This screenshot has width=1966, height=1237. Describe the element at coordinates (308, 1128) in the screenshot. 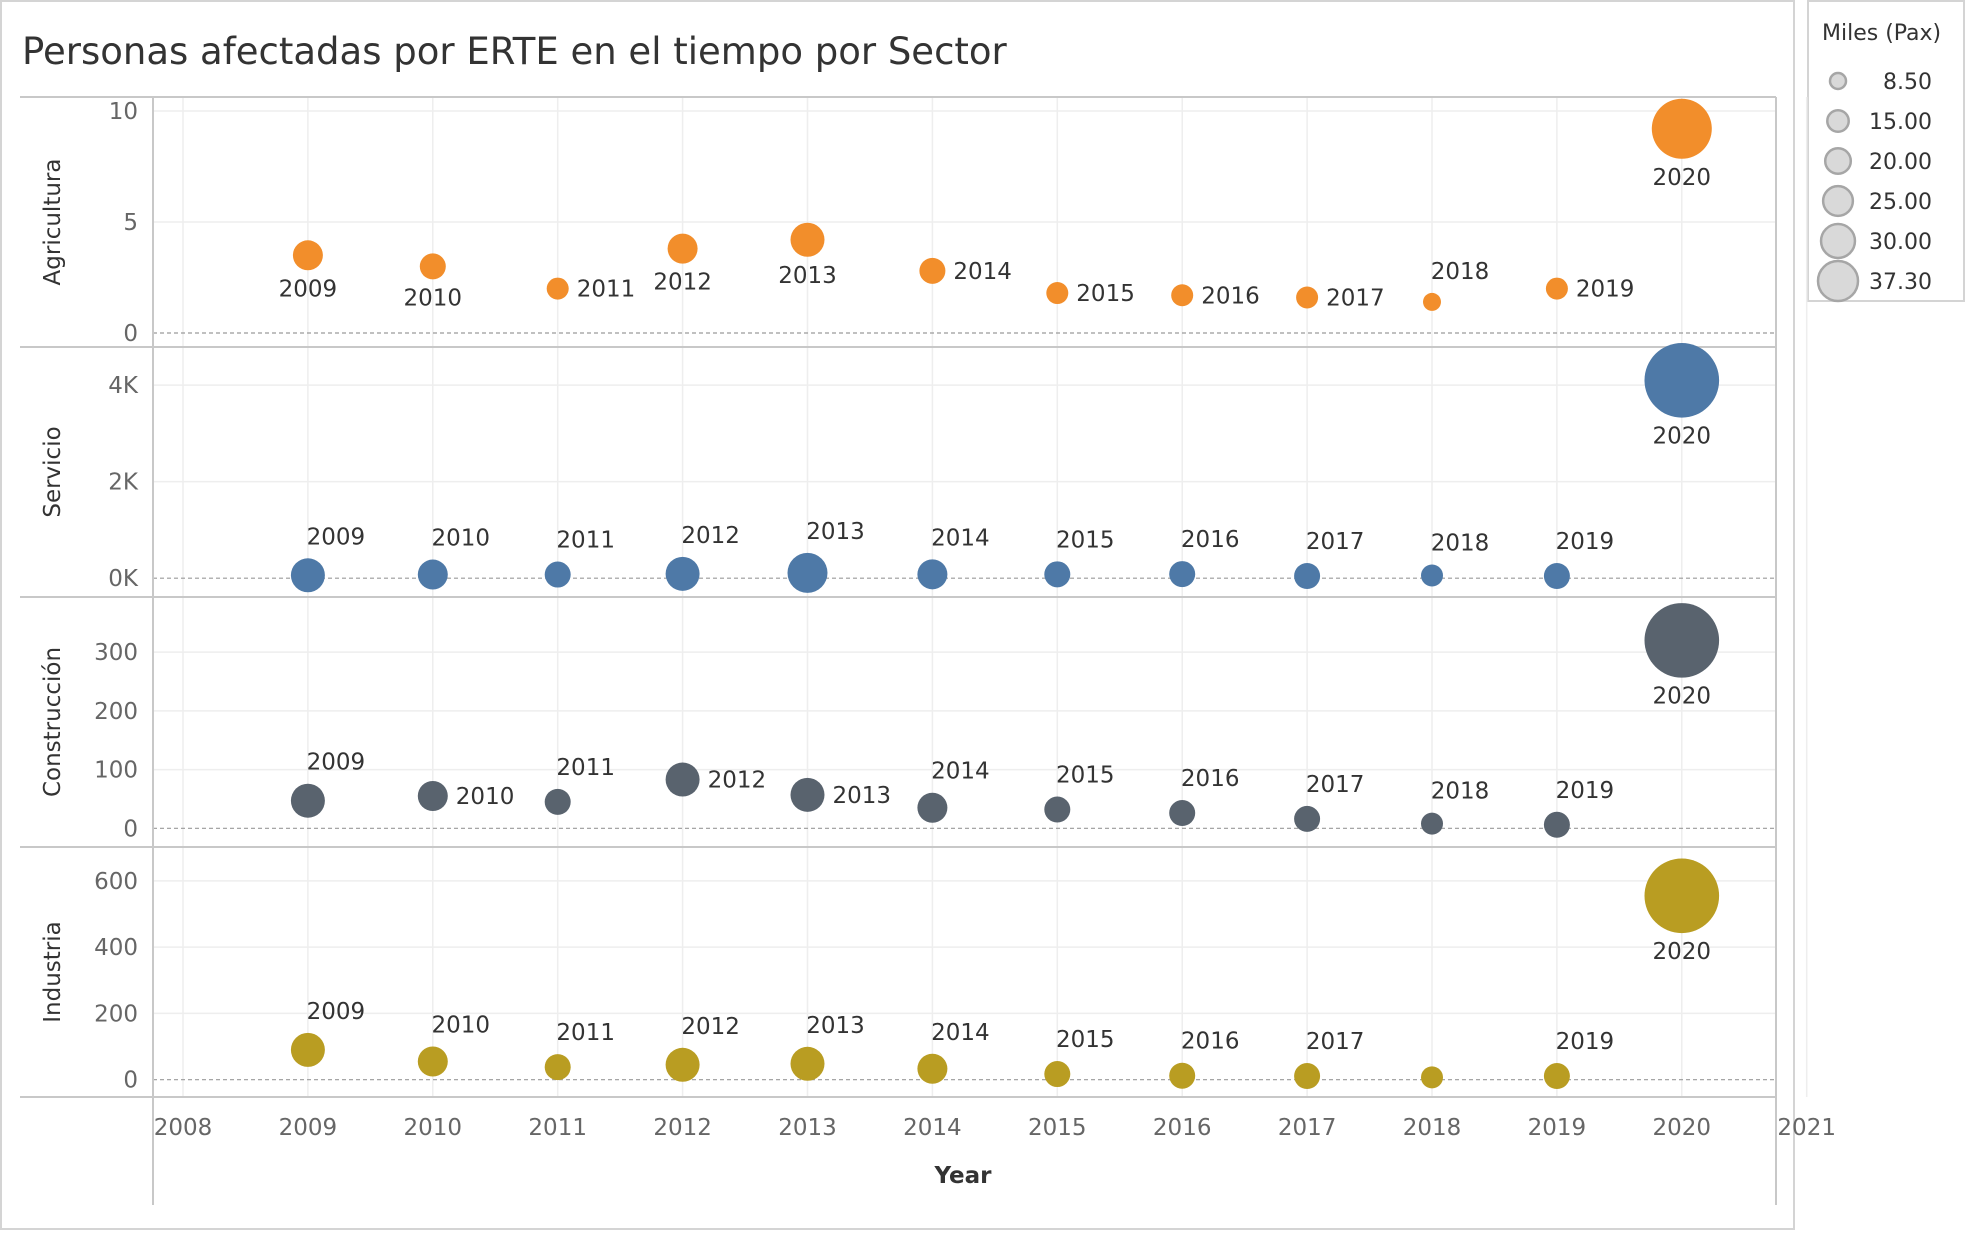

I see `x-tick-label: 2009` at that location.